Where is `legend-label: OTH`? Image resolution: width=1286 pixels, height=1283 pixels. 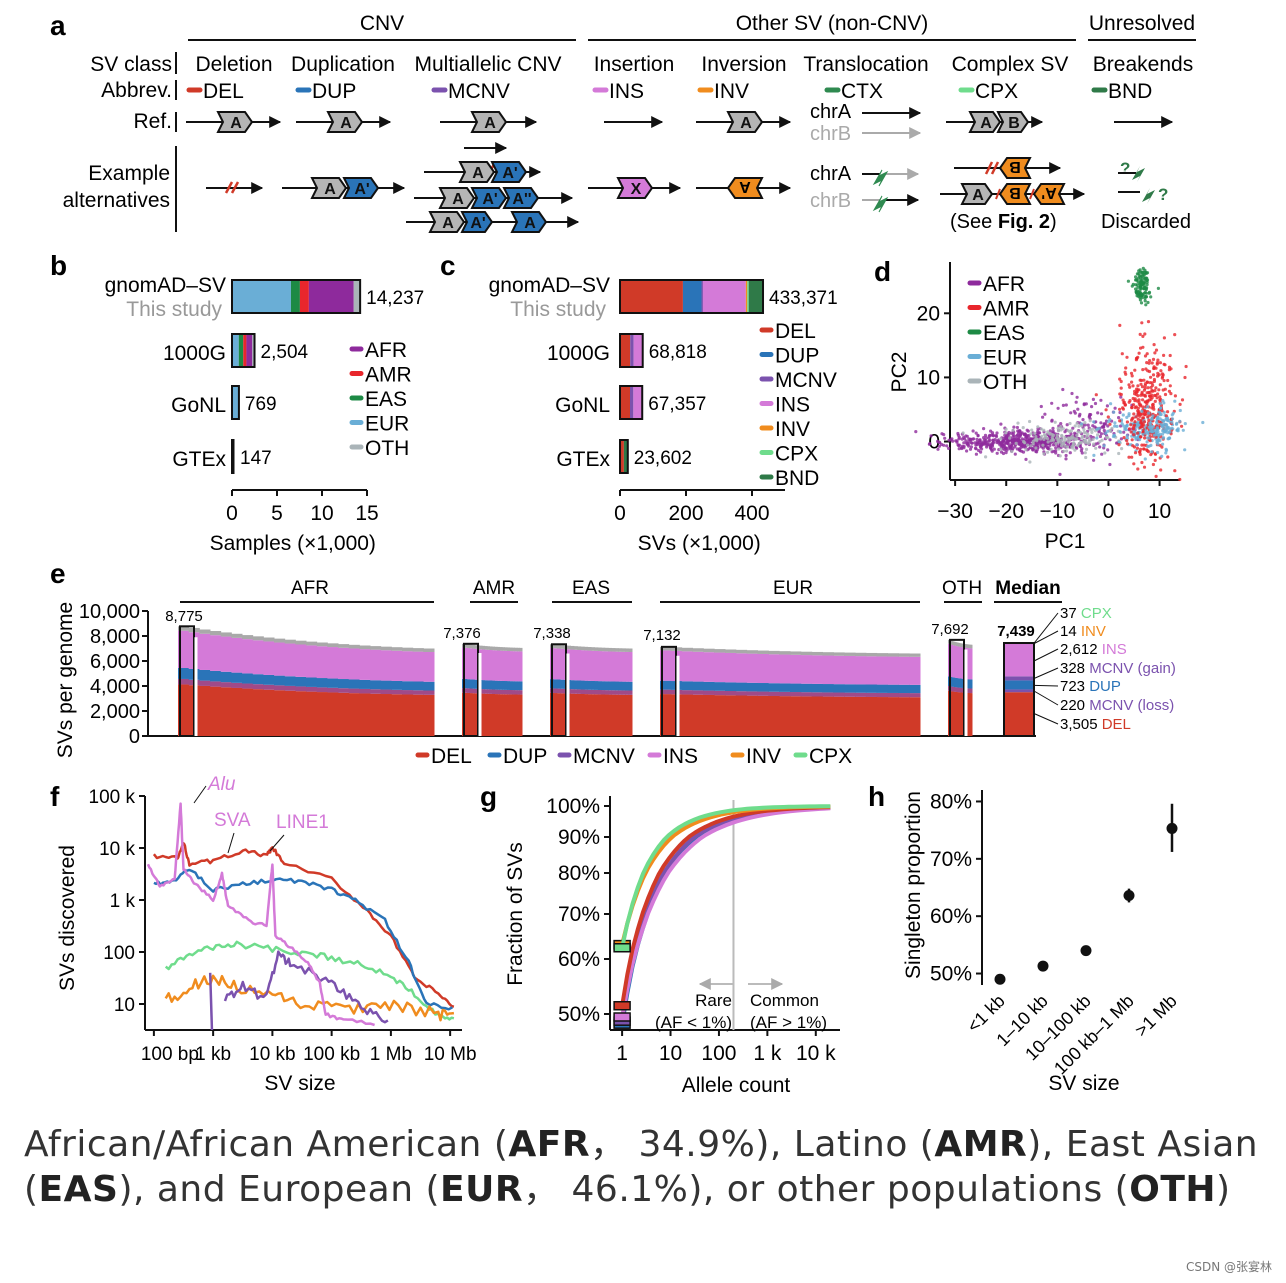
legend-label: OTH is located at coordinates (387, 448).